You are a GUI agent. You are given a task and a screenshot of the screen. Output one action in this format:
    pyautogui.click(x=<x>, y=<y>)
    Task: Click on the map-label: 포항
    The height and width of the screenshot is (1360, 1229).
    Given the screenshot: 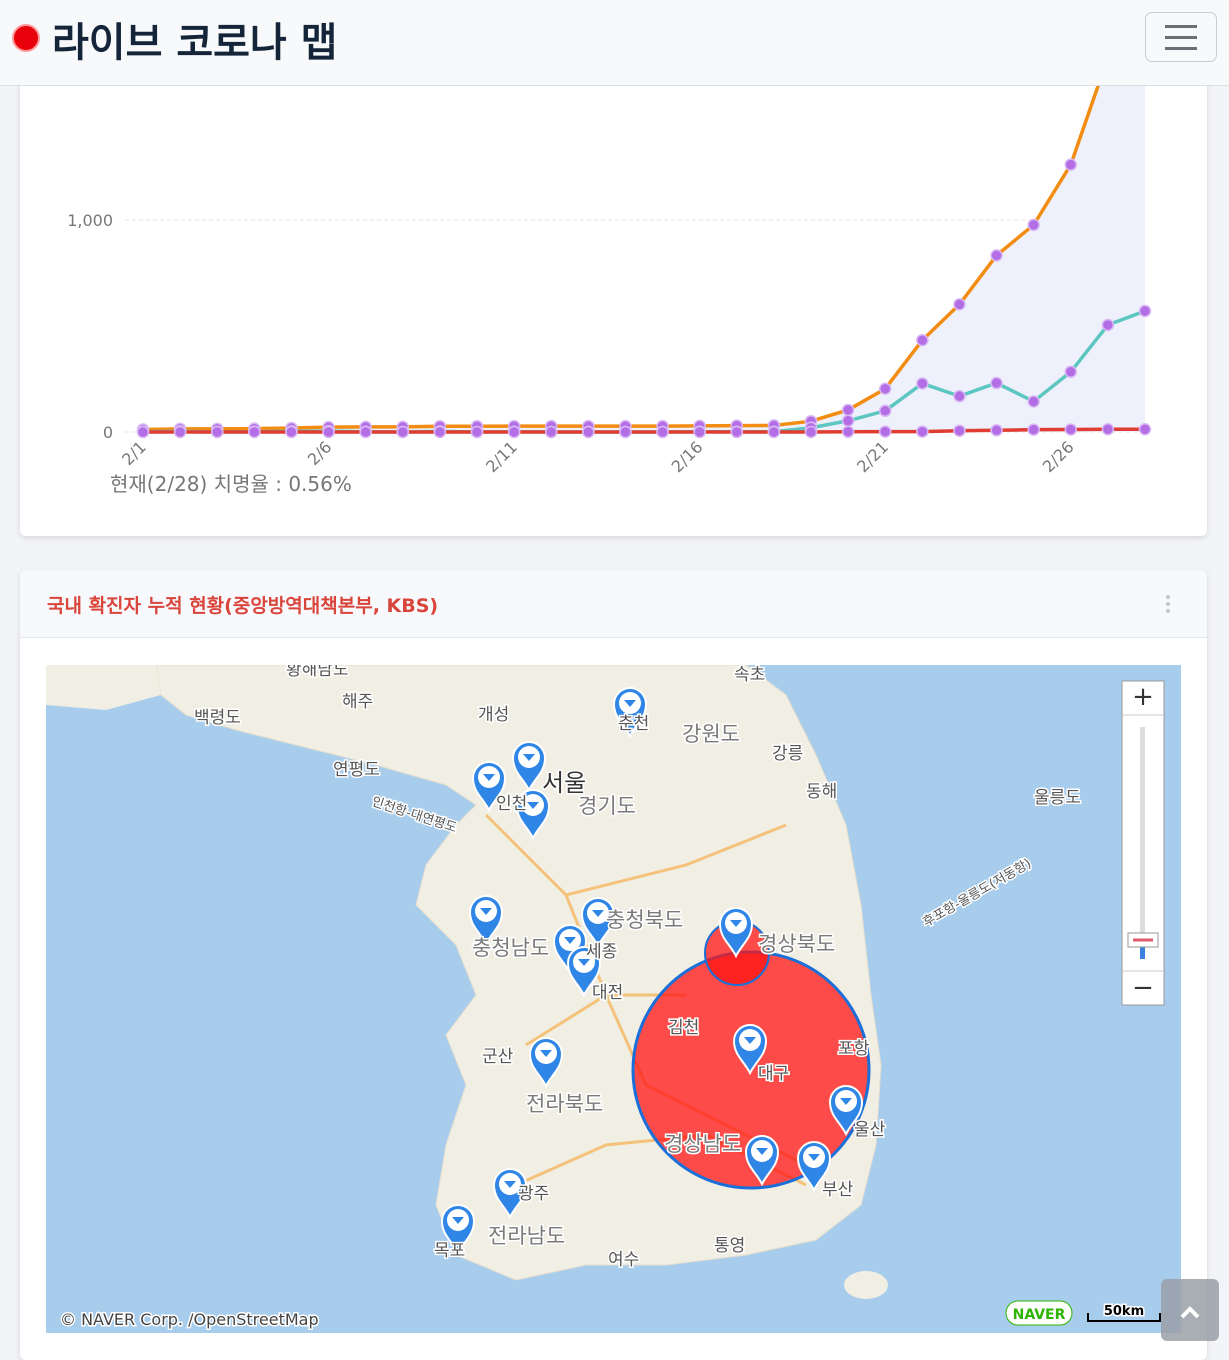 What is the action you would take?
    pyautogui.click(x=854, y=1049)
    